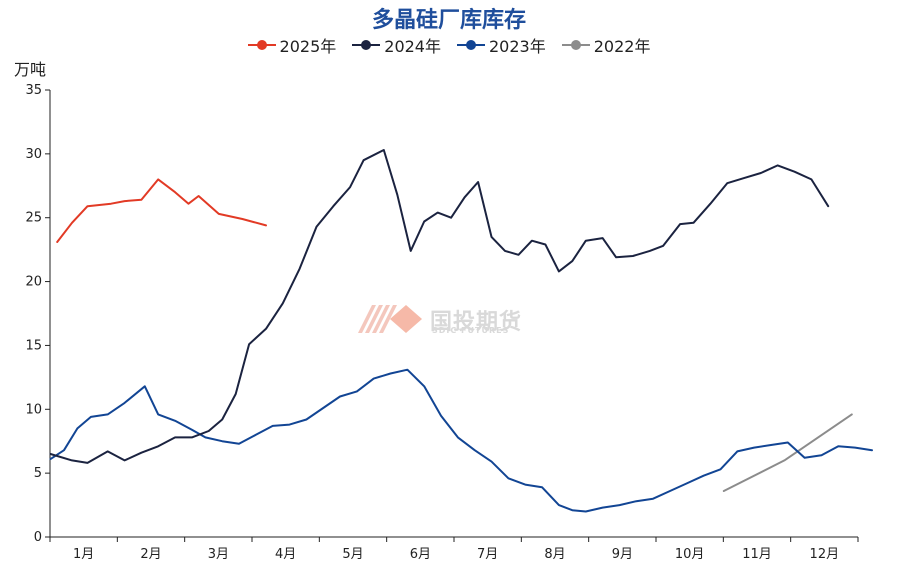 The height and width of the screenshot is (568, 898). Describe the element at coordinates (352, 554) in the screenshot. I see `x-tick-label: 5月` at that location.